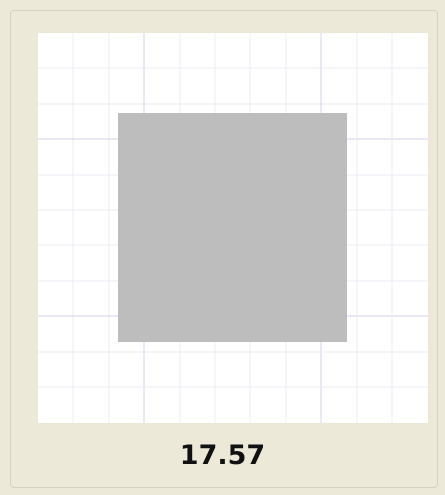 This screenshot has height=495, width=445. What do you see at coordinates (222, 455) in the screenshot?
I see `value-label: 17.57` at bounding box center [222, 455].